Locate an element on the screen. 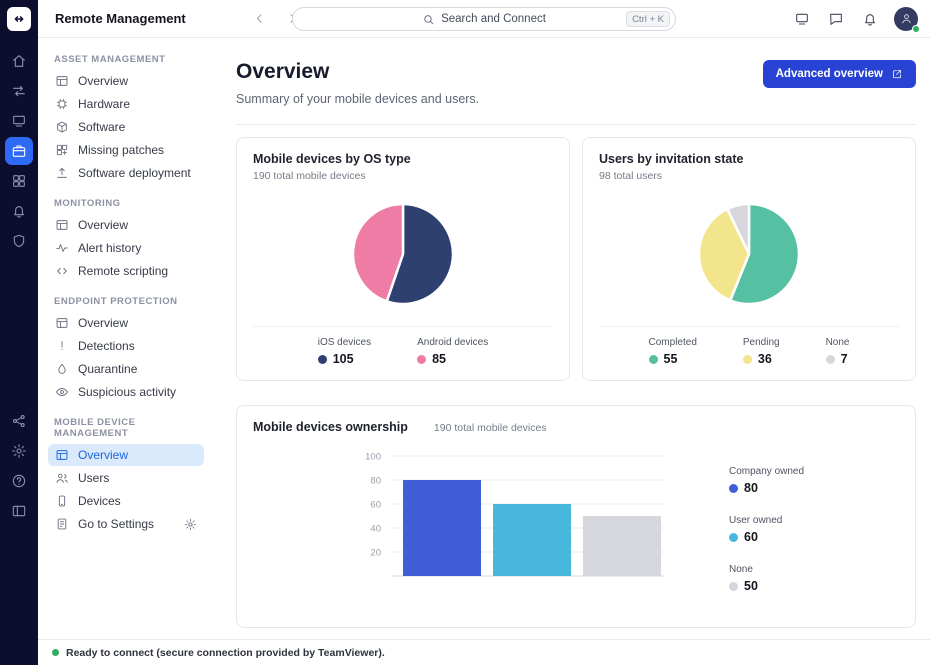 This screenshot has height=665, width=930. legend-value-row: 55 is located at coordinates (672, 359).